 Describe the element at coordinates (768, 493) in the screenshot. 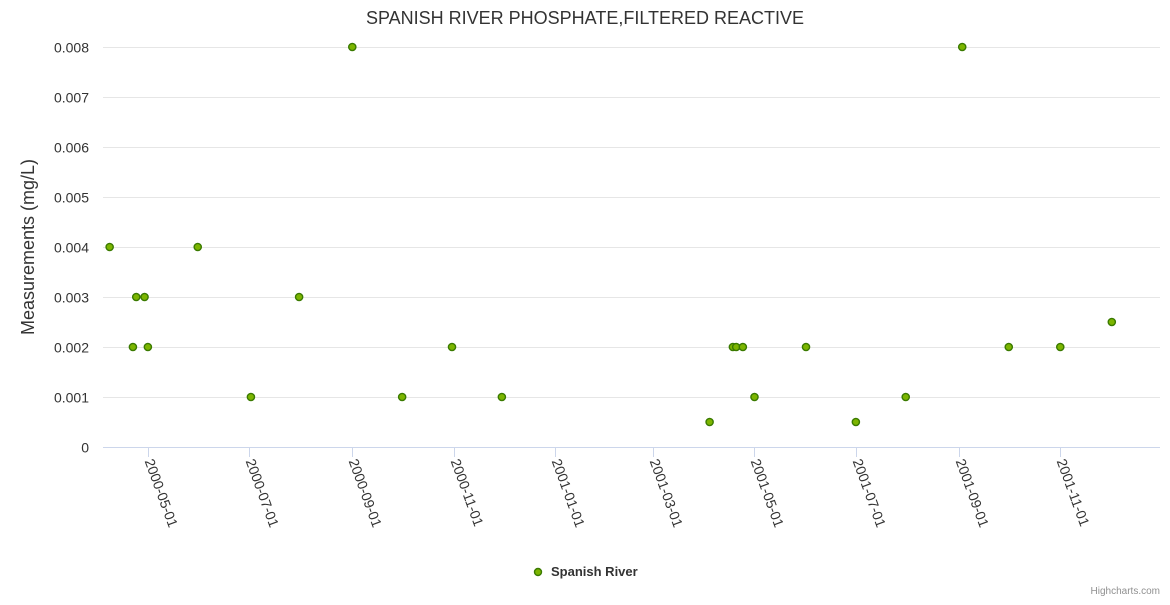

I see `x-tick-label: 2001-05-01` at that location.